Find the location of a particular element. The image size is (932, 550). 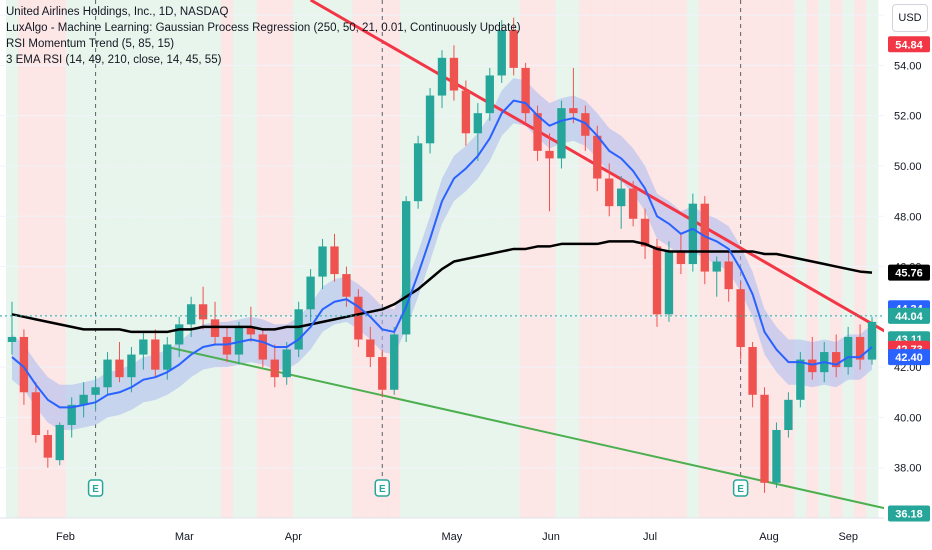

price-tag-label: 42.40 is located at coordinates (909, 358).